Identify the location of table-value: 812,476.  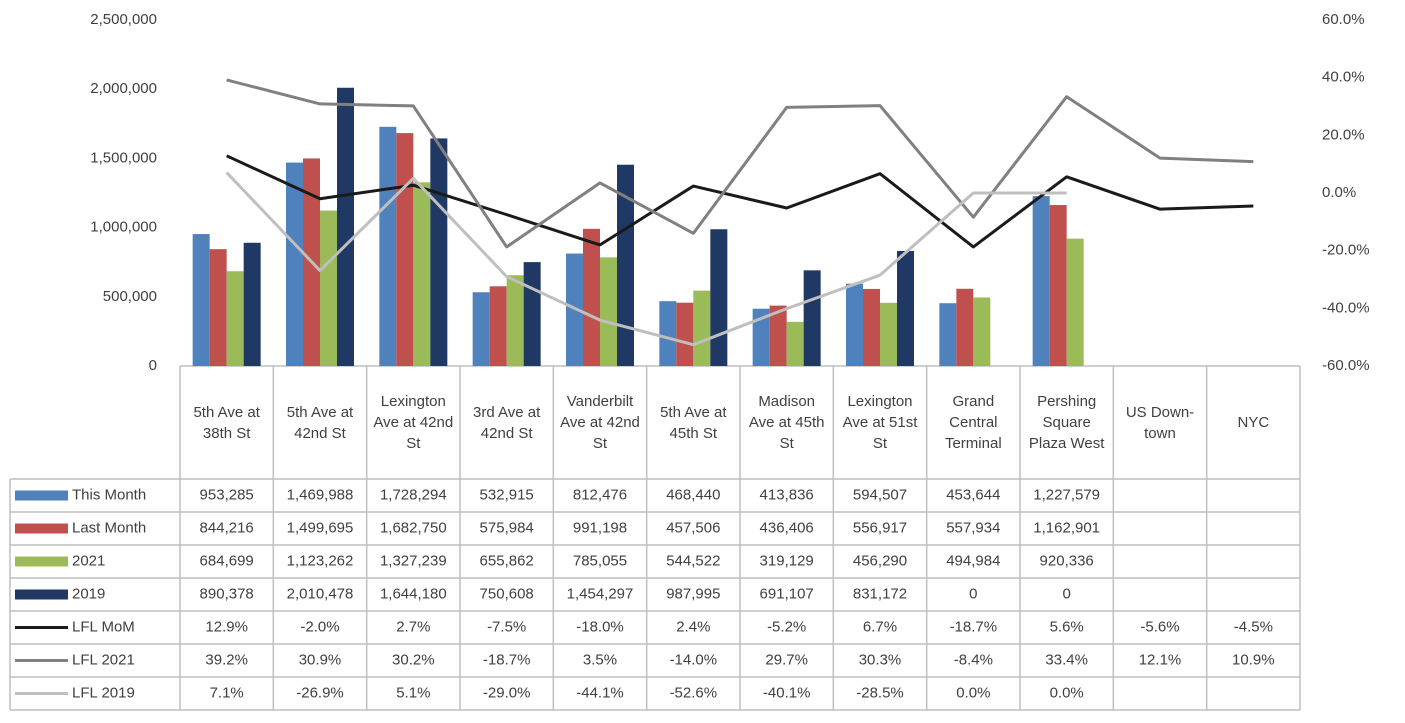
(600, 494).